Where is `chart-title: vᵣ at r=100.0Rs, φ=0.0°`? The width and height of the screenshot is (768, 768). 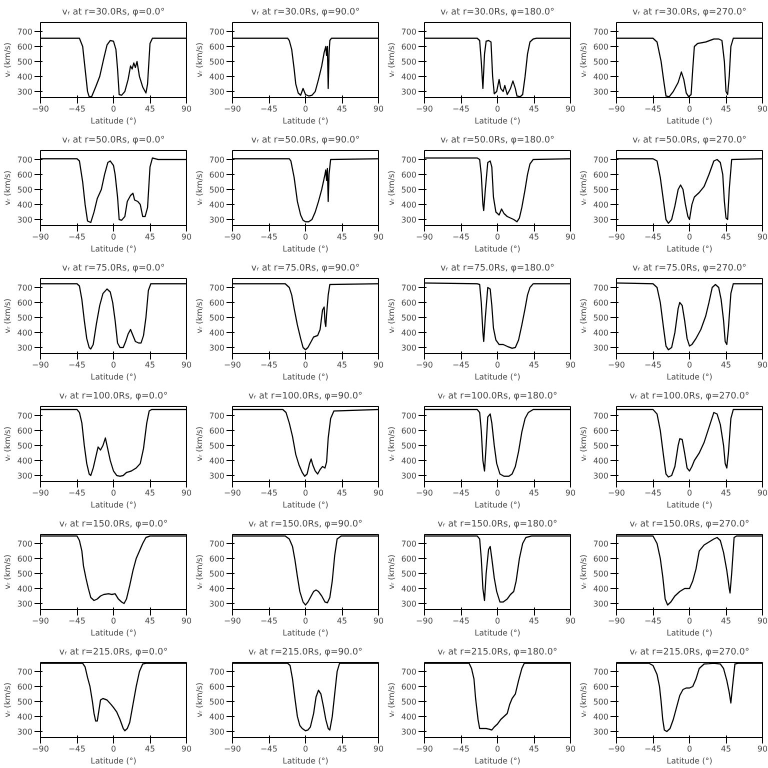 chart-title: vᵣ at r=100.0Rs, φ=0.0° is located at coordinates (113, 397).